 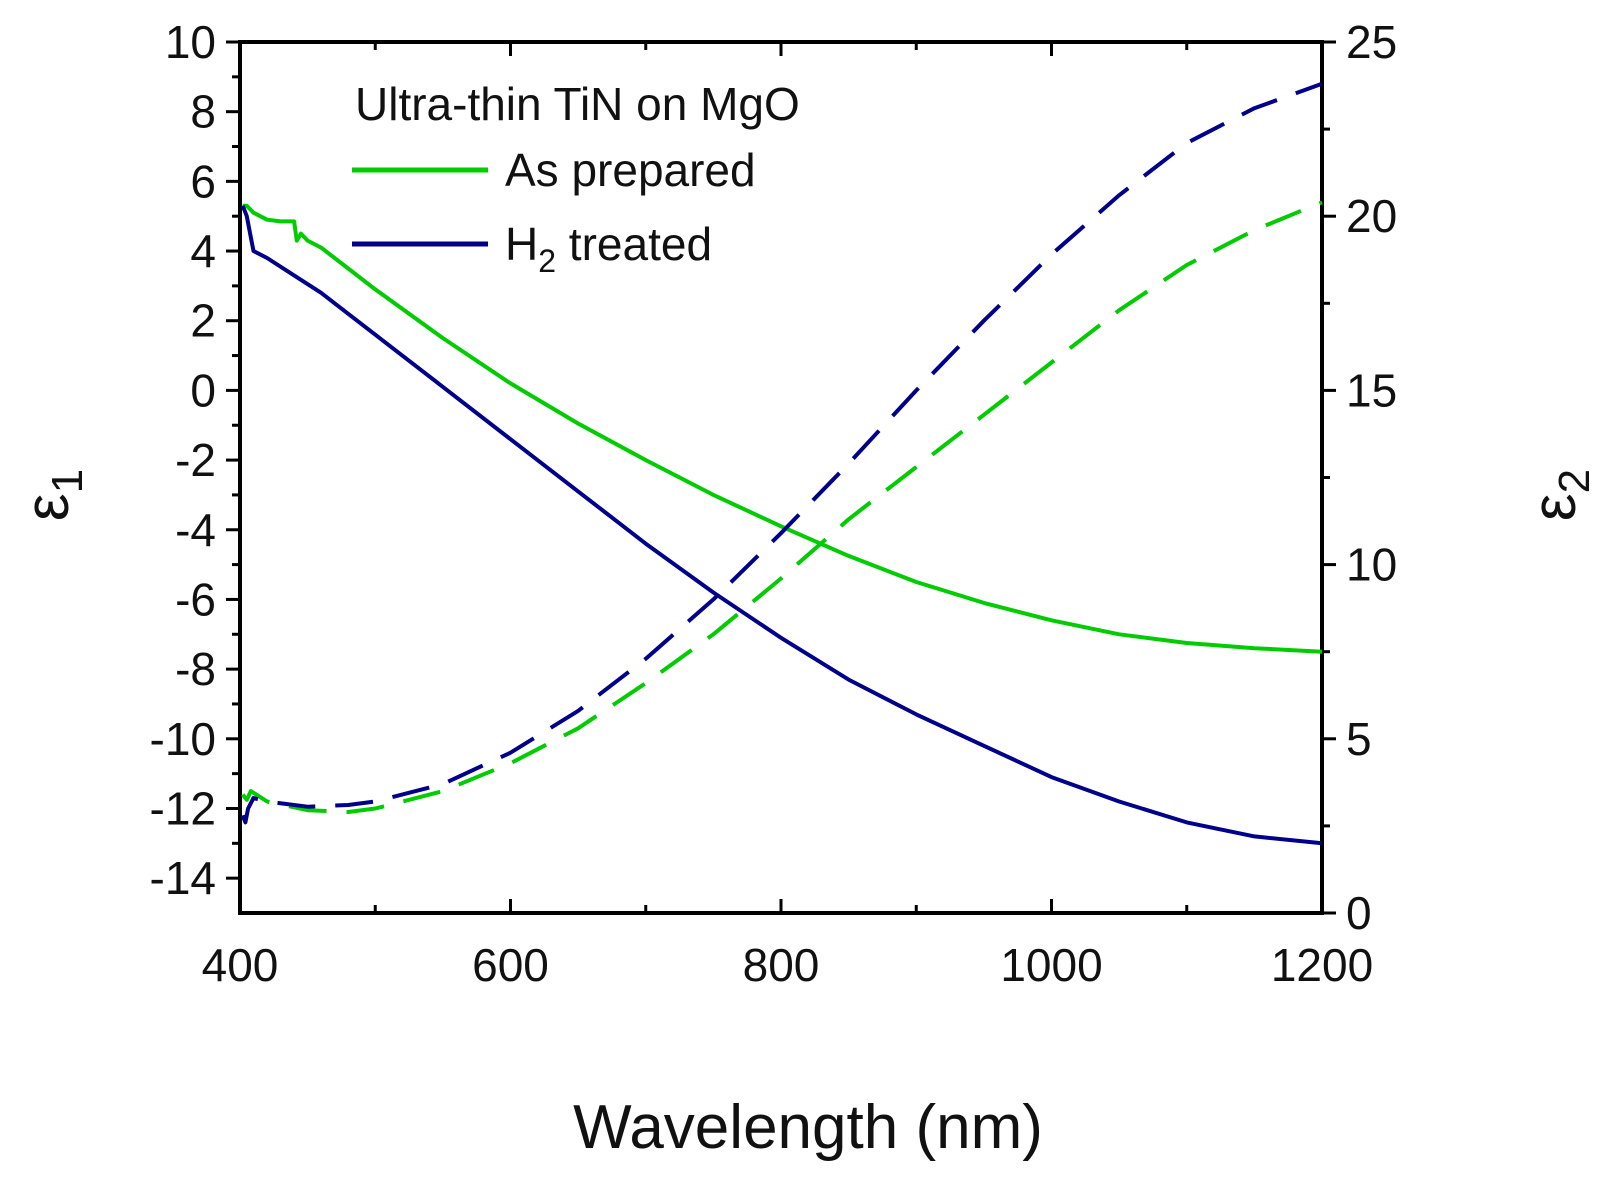 What do you see at coordinates (1371, 42) in the screenshot?
I see `y2-tick-label: 25` at bounding box center [1371, 42].